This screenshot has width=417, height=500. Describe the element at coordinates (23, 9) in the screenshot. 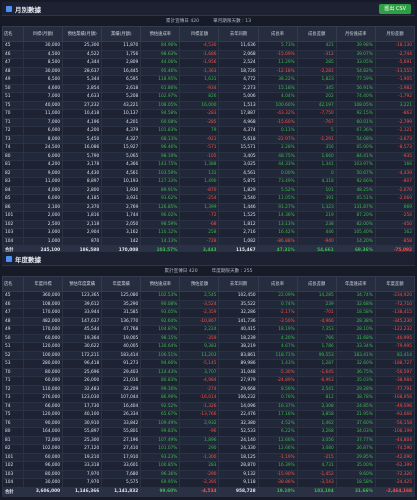

I see `section-title: 月別數據` at that location.